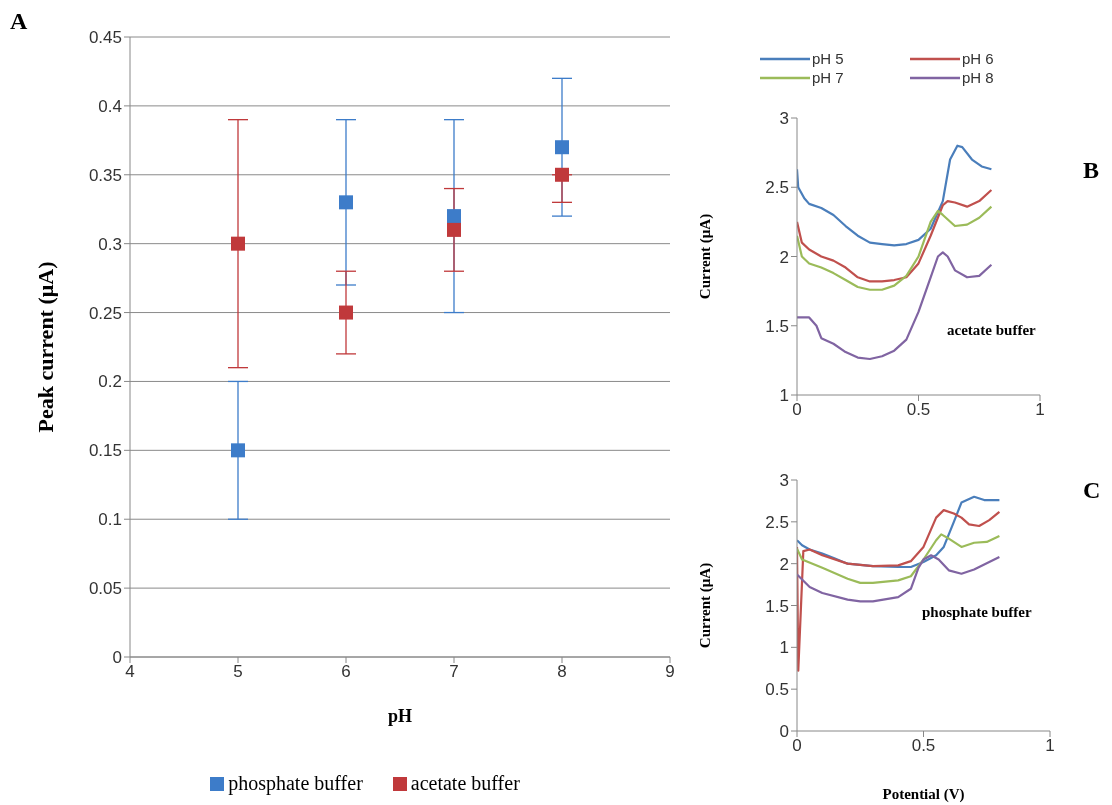 The image size is (1112, 805). Describe the element at coordinates (105, 175) in the screenshot. I see `y-tick-label: 0.35` at that location.